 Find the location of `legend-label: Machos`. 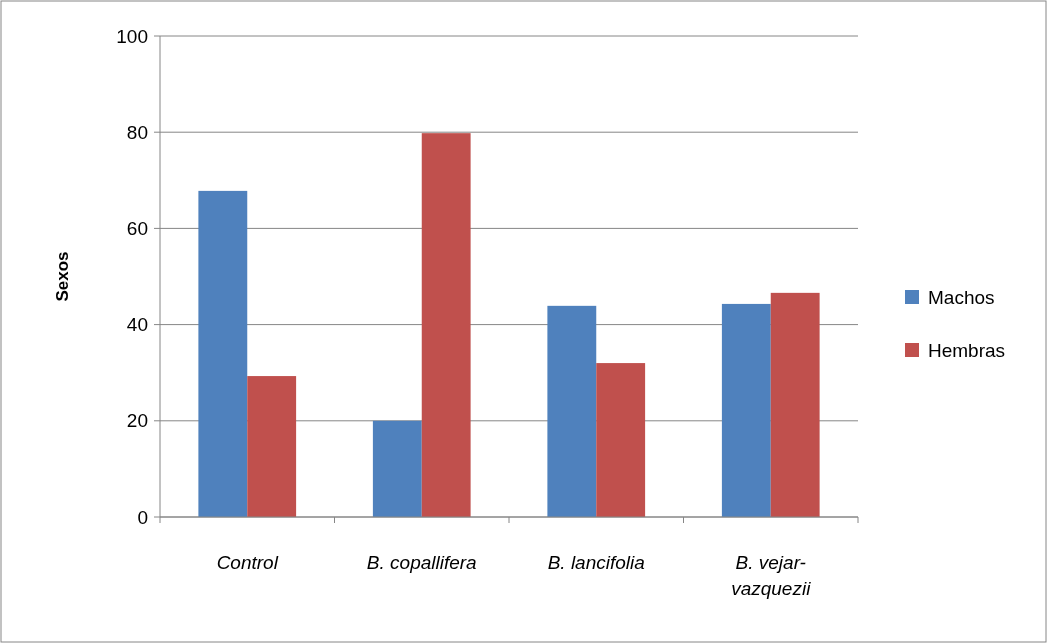

legend-label: Machos is located at coordinates (961, 297).